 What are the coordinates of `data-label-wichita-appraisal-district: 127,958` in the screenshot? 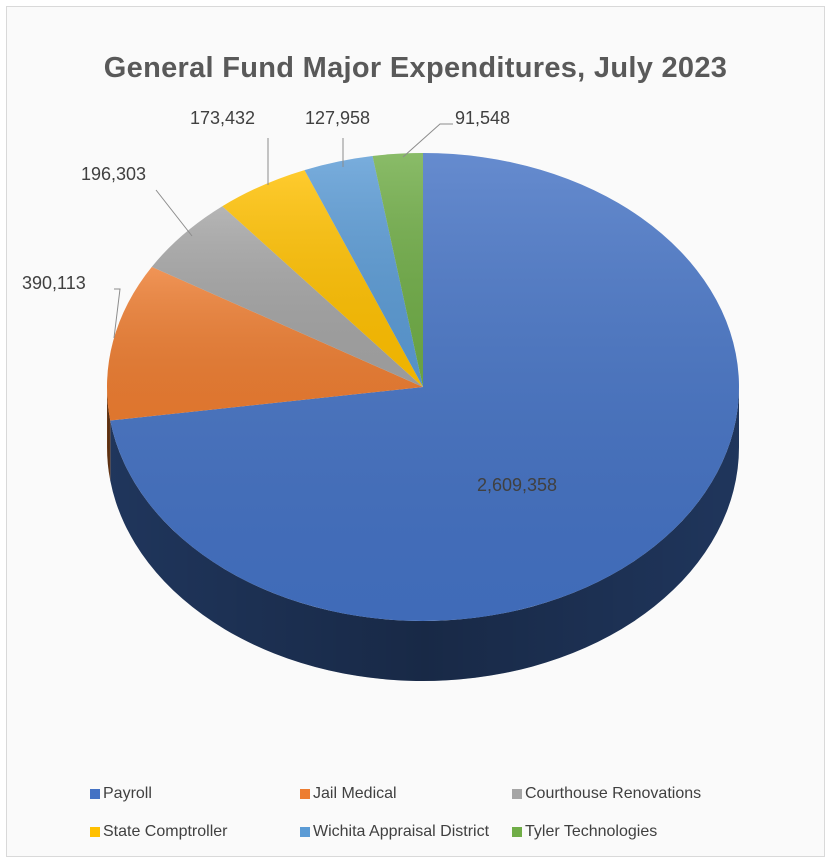 It's located at (337, 118).